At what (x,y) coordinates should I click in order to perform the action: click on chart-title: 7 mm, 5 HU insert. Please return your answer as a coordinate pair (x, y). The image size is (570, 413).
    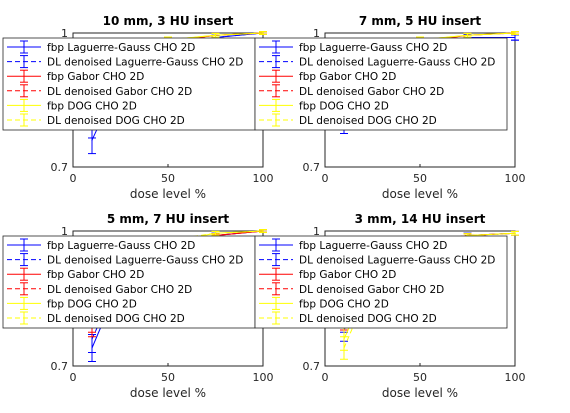
    Looking at the image, I should click on (420, 21).